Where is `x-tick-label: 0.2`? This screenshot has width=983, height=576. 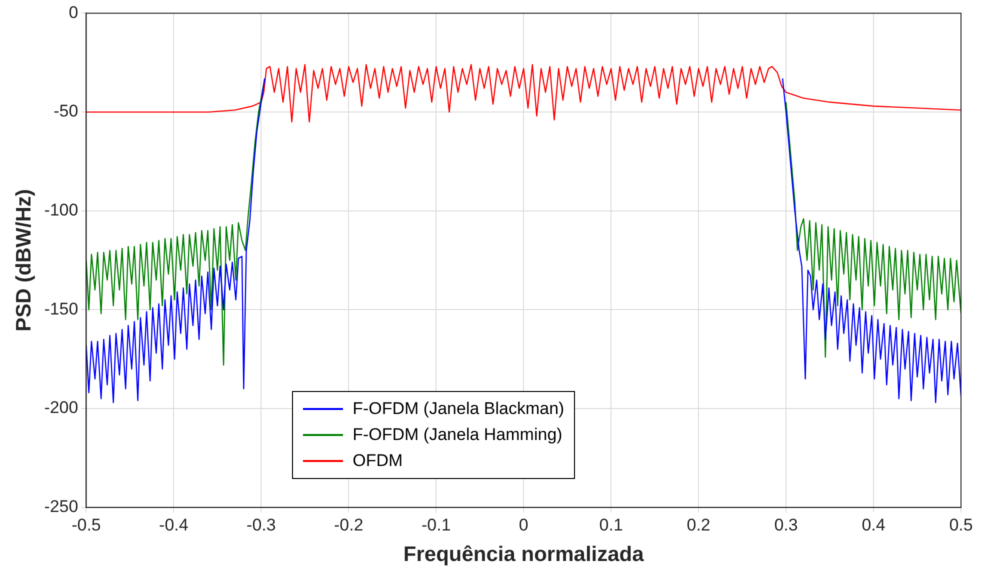 x-tick-label: 0.2 is located at coordinates (698, 524).